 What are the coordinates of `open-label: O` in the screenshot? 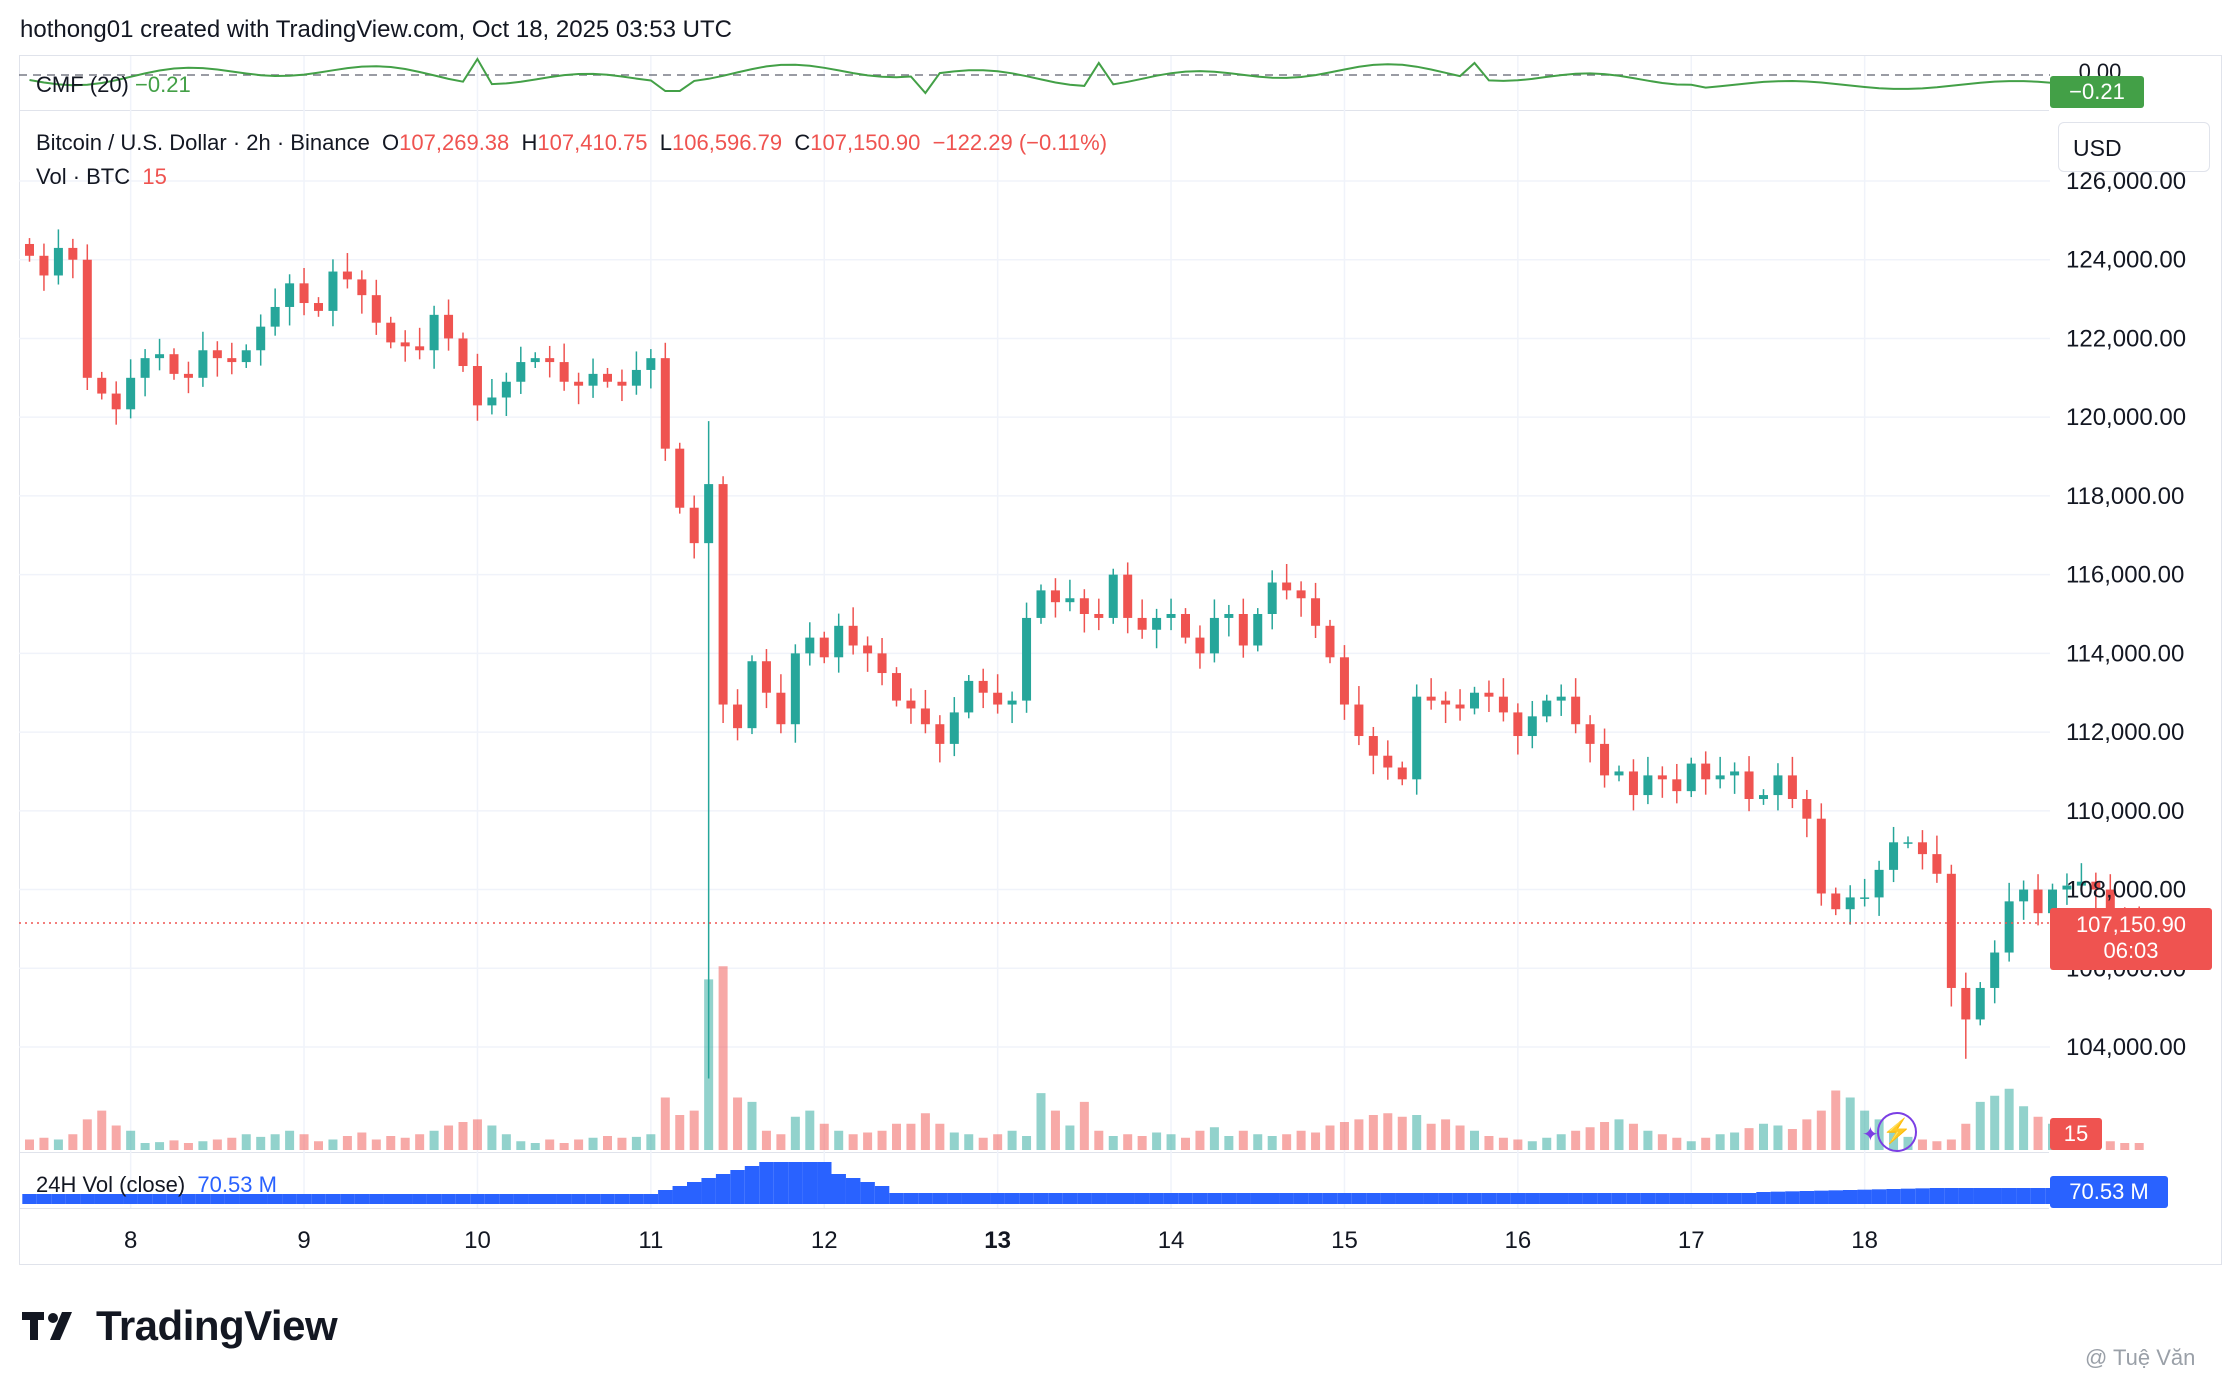 It's located at (391, 142).